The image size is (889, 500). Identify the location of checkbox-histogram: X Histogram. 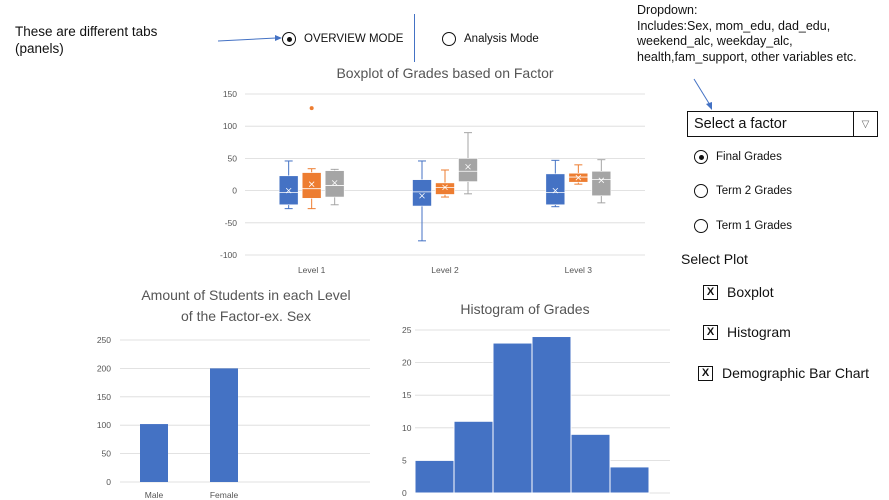
(747, 332).